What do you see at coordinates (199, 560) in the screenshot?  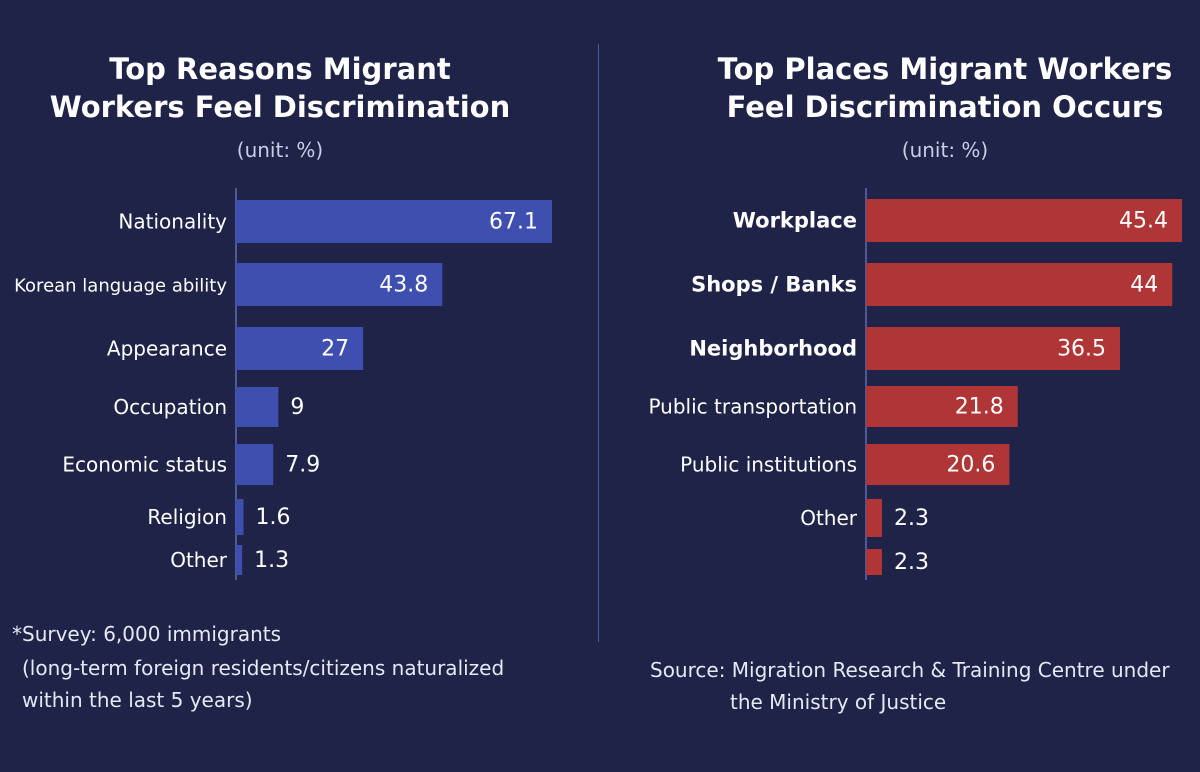 I see `left-category-label: Other` at bounding box center [199, 560].